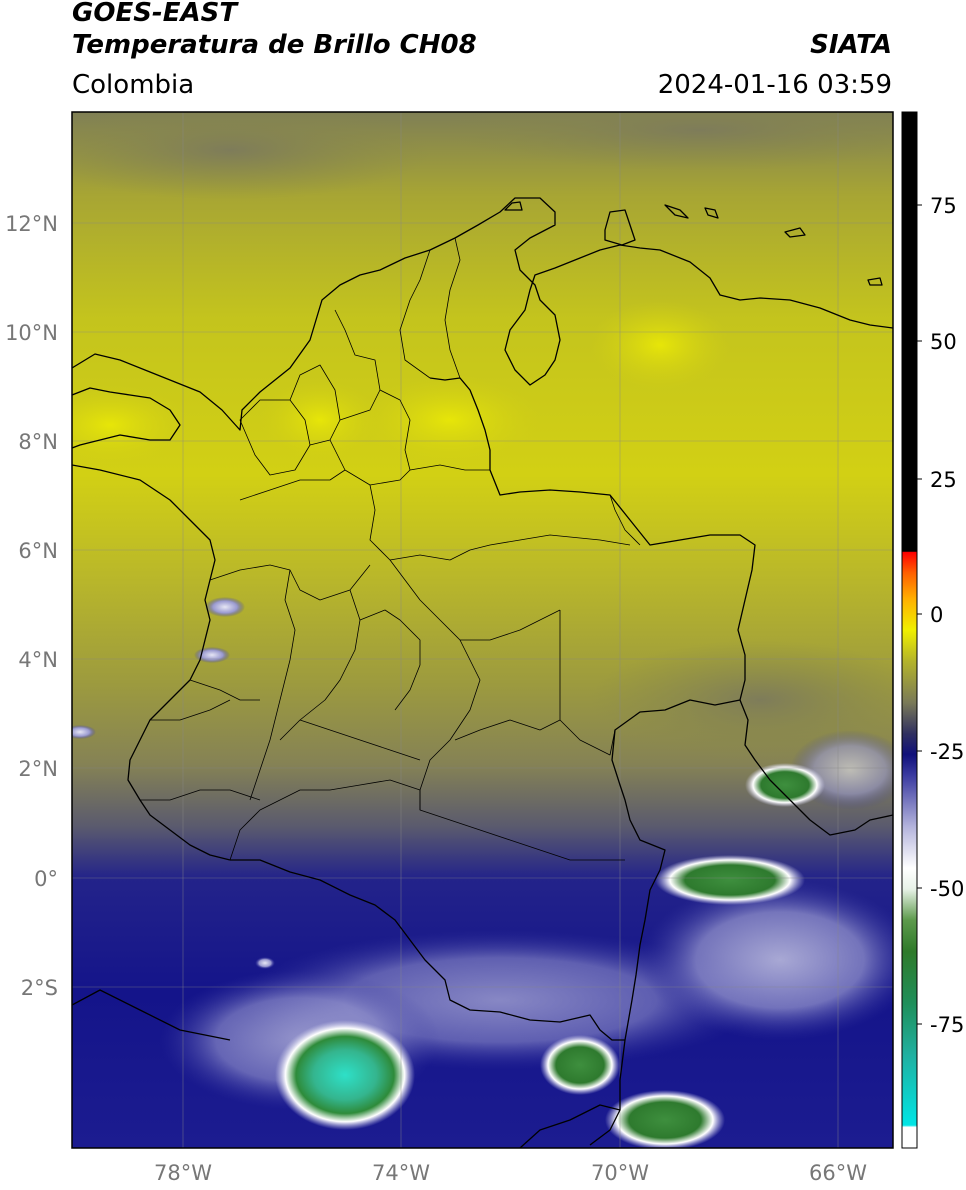 The image size is (966, 1190). Describe the element at coordinates (31, 333) in the screenshot. I see `lat-label: 10°N` at that location.